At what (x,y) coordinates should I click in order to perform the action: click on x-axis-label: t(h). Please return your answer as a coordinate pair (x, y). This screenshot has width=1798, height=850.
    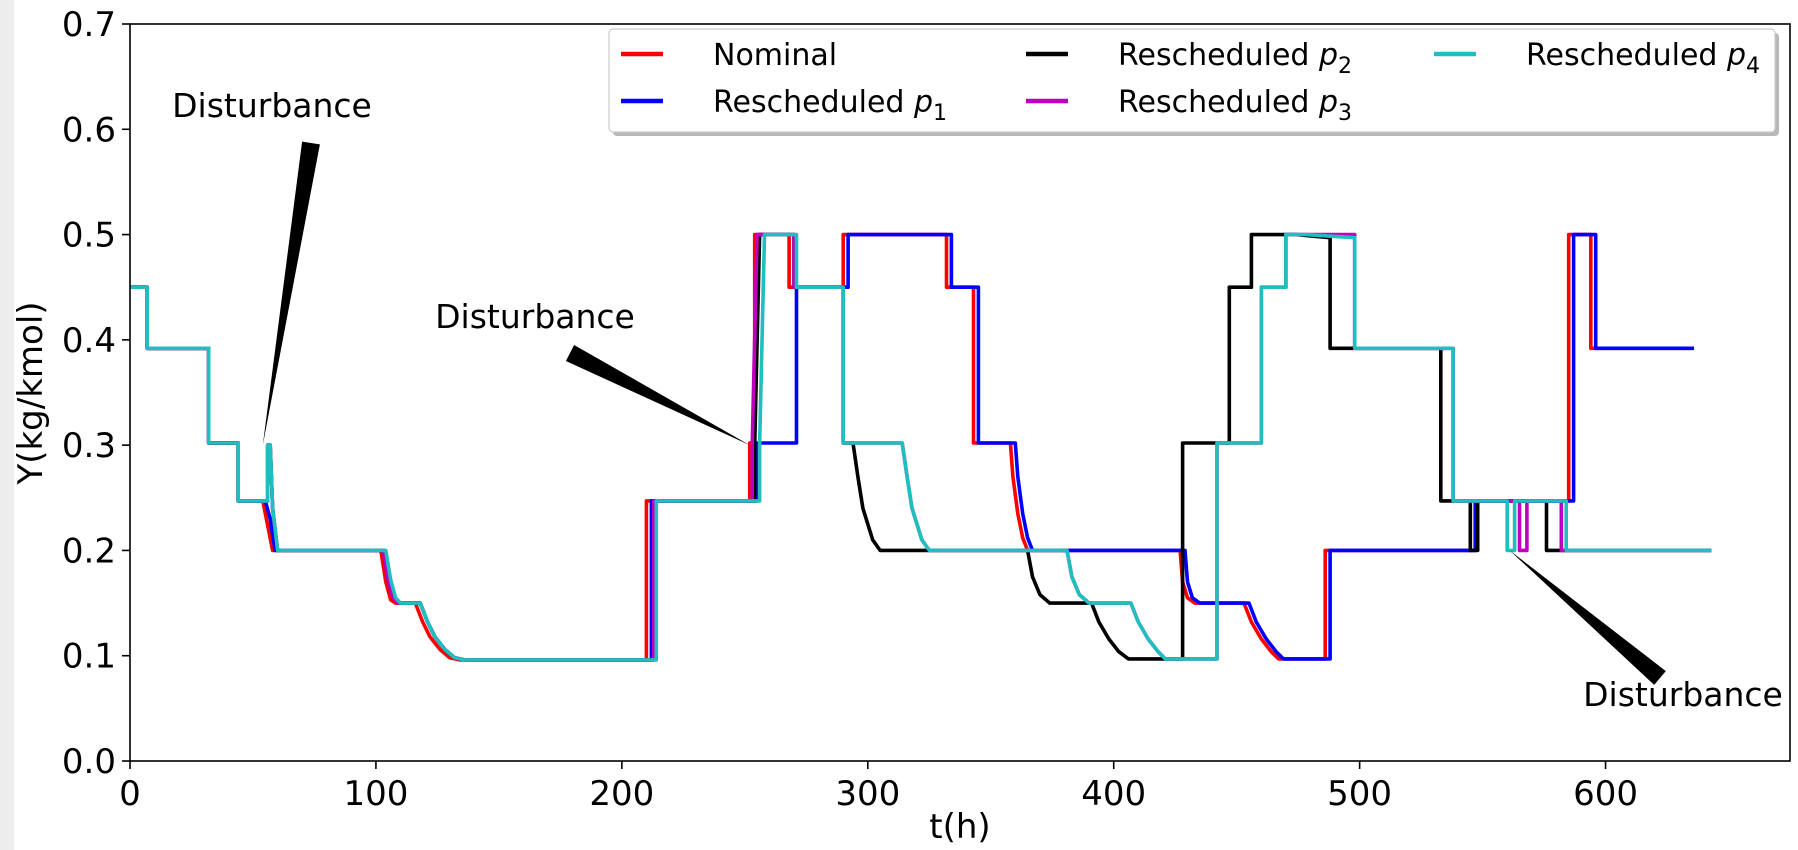
    Looking at the image, I should click on (959, 827).